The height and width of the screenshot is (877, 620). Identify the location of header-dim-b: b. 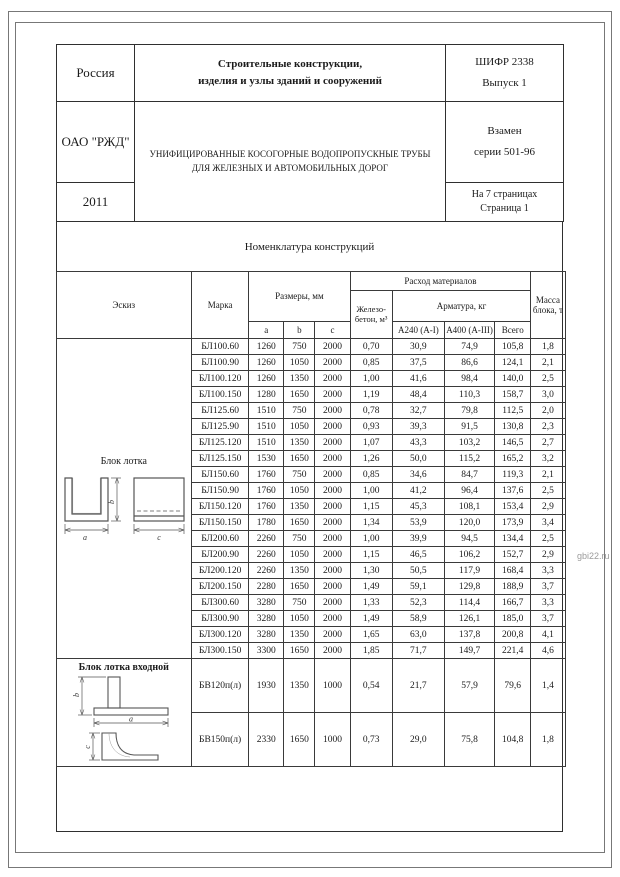
(299, 330).